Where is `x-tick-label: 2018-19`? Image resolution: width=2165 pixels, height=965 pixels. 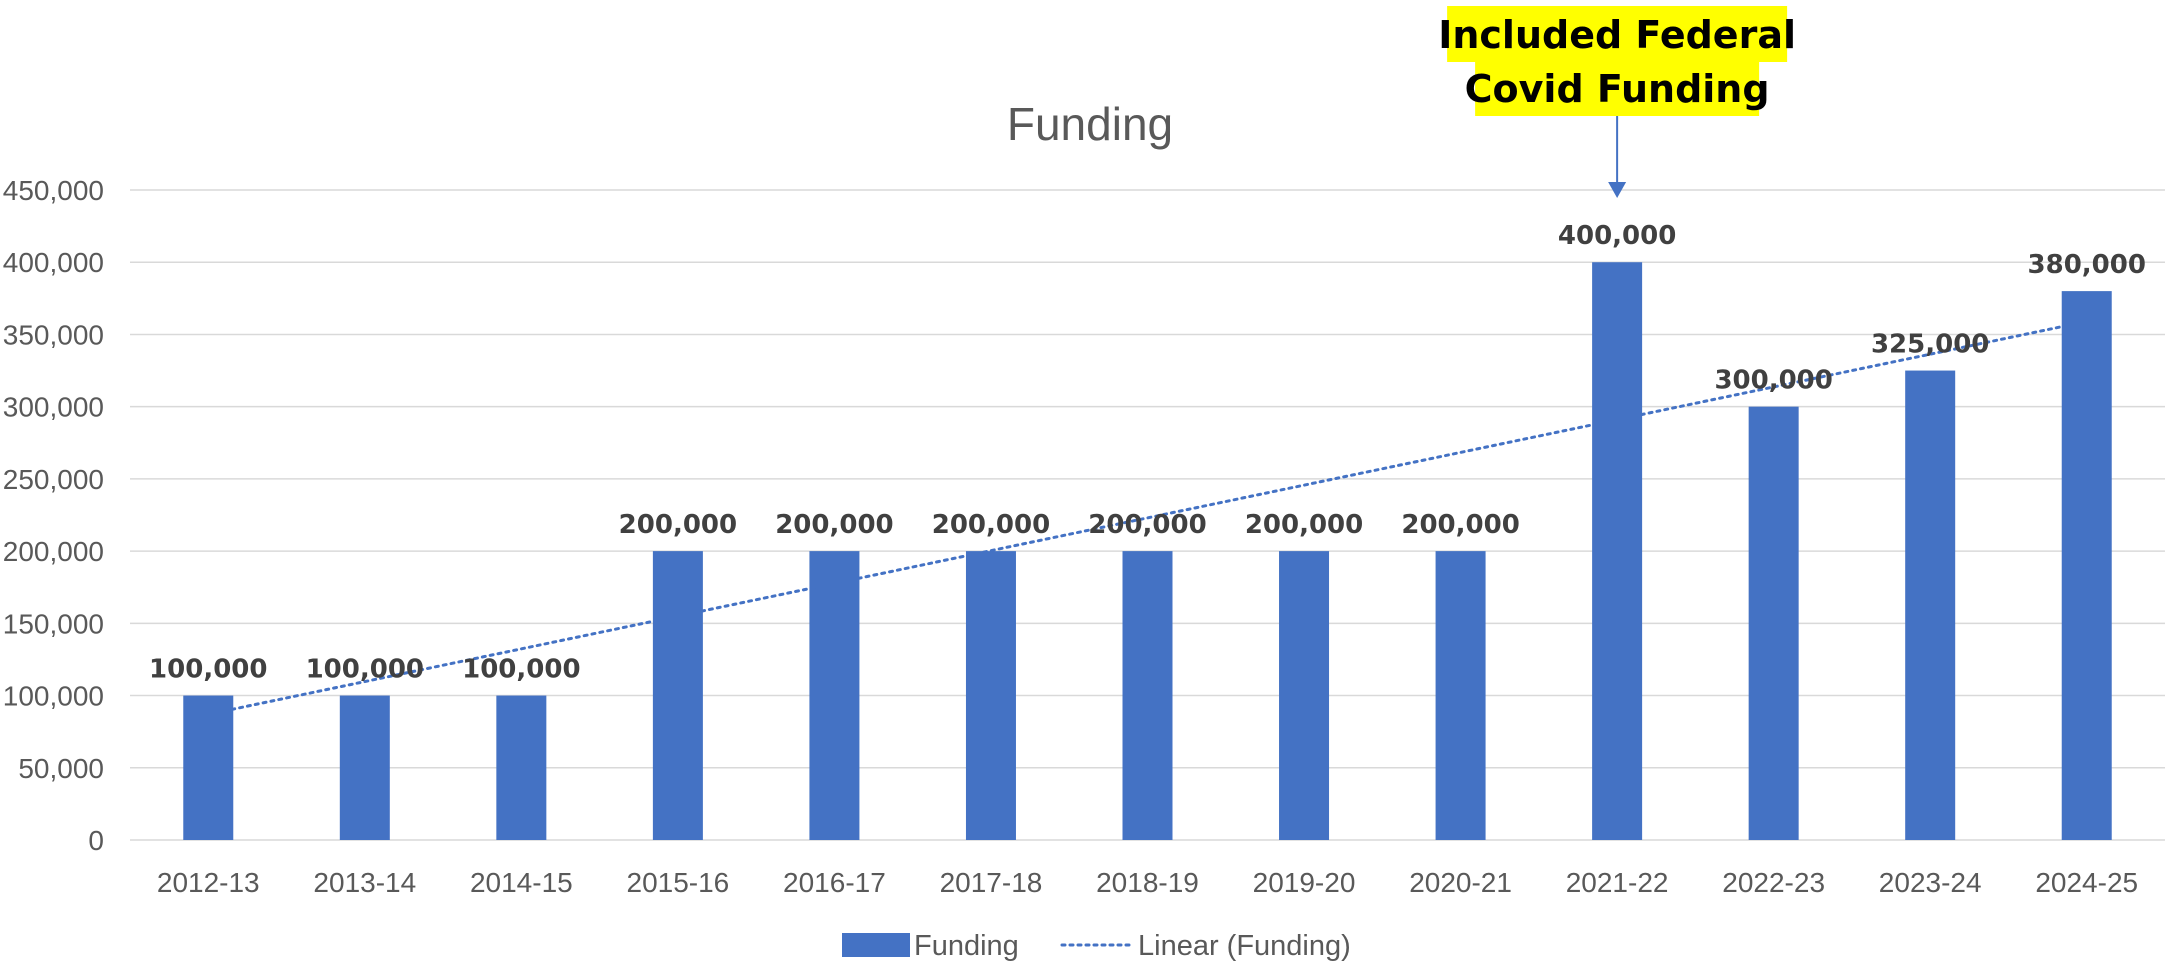 x-tick-label: 2018-19 is located at coordinates (1147, 882).